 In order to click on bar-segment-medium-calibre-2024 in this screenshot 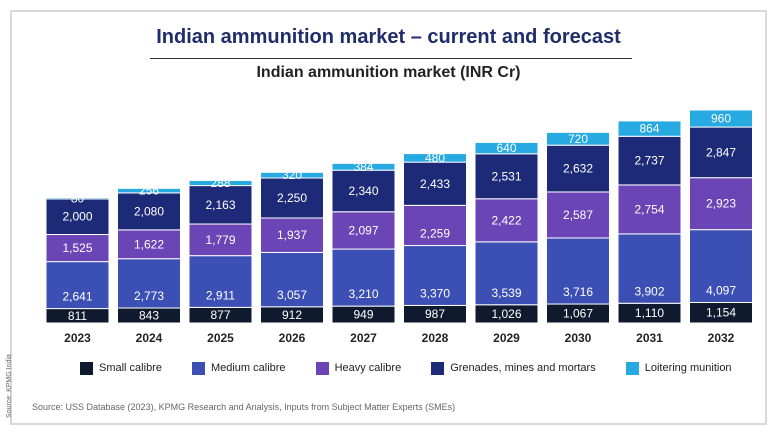, I will do `click(149, 283)`.